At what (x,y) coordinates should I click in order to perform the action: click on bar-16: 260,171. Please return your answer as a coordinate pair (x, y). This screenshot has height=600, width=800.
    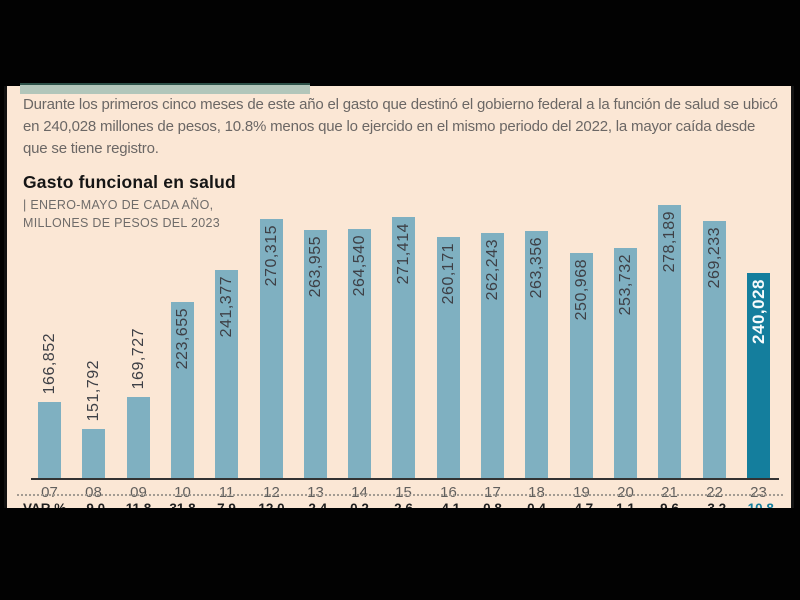
    Looking at the image, I should click on (448, 357).